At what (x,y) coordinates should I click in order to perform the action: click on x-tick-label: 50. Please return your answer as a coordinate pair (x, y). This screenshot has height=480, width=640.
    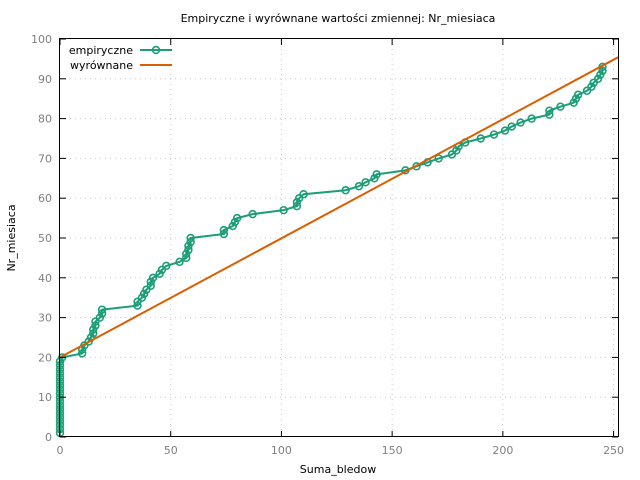
    Looking at the image, I should click on (171, 450).